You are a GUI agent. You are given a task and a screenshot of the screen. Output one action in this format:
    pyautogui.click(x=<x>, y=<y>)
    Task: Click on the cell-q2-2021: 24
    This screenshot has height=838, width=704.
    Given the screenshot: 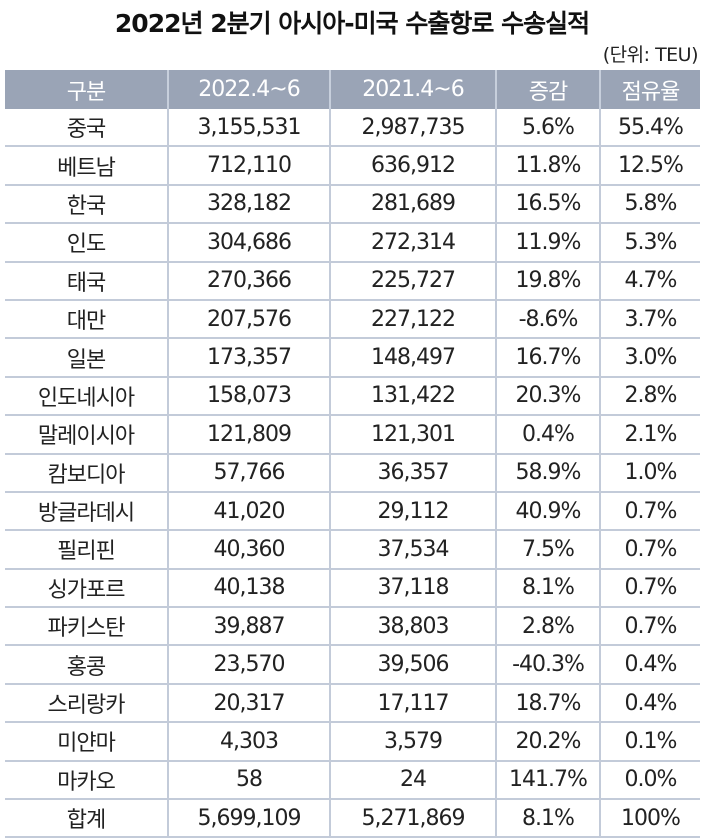 What is the action you would take?
    pyautogui.click(x=412, y=780)
    